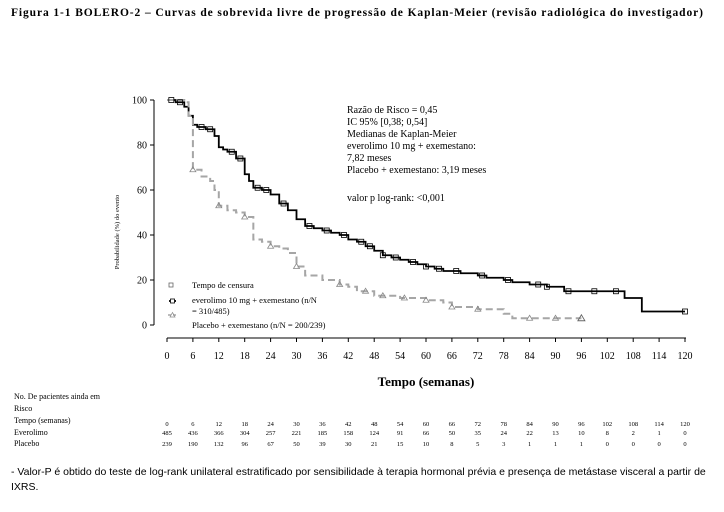  I want to click on x-tick-label: 96, so click(581, 356).